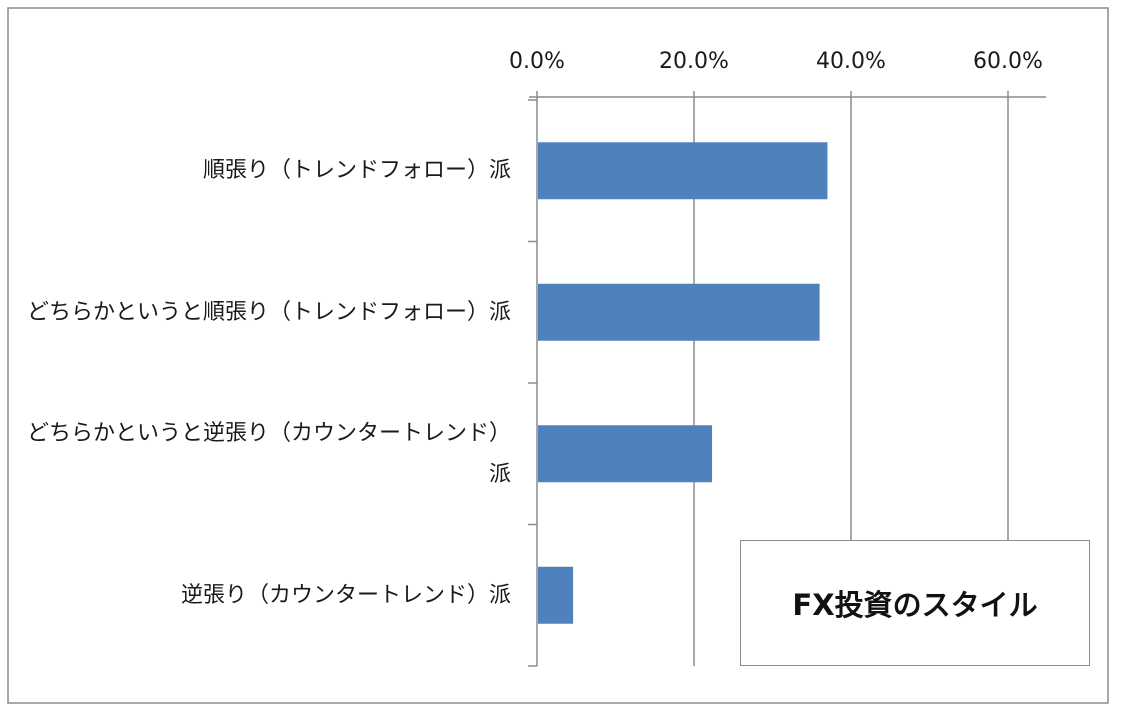  I want to click on chart-title-box: FX投資のスタイル, so click(915, 603).